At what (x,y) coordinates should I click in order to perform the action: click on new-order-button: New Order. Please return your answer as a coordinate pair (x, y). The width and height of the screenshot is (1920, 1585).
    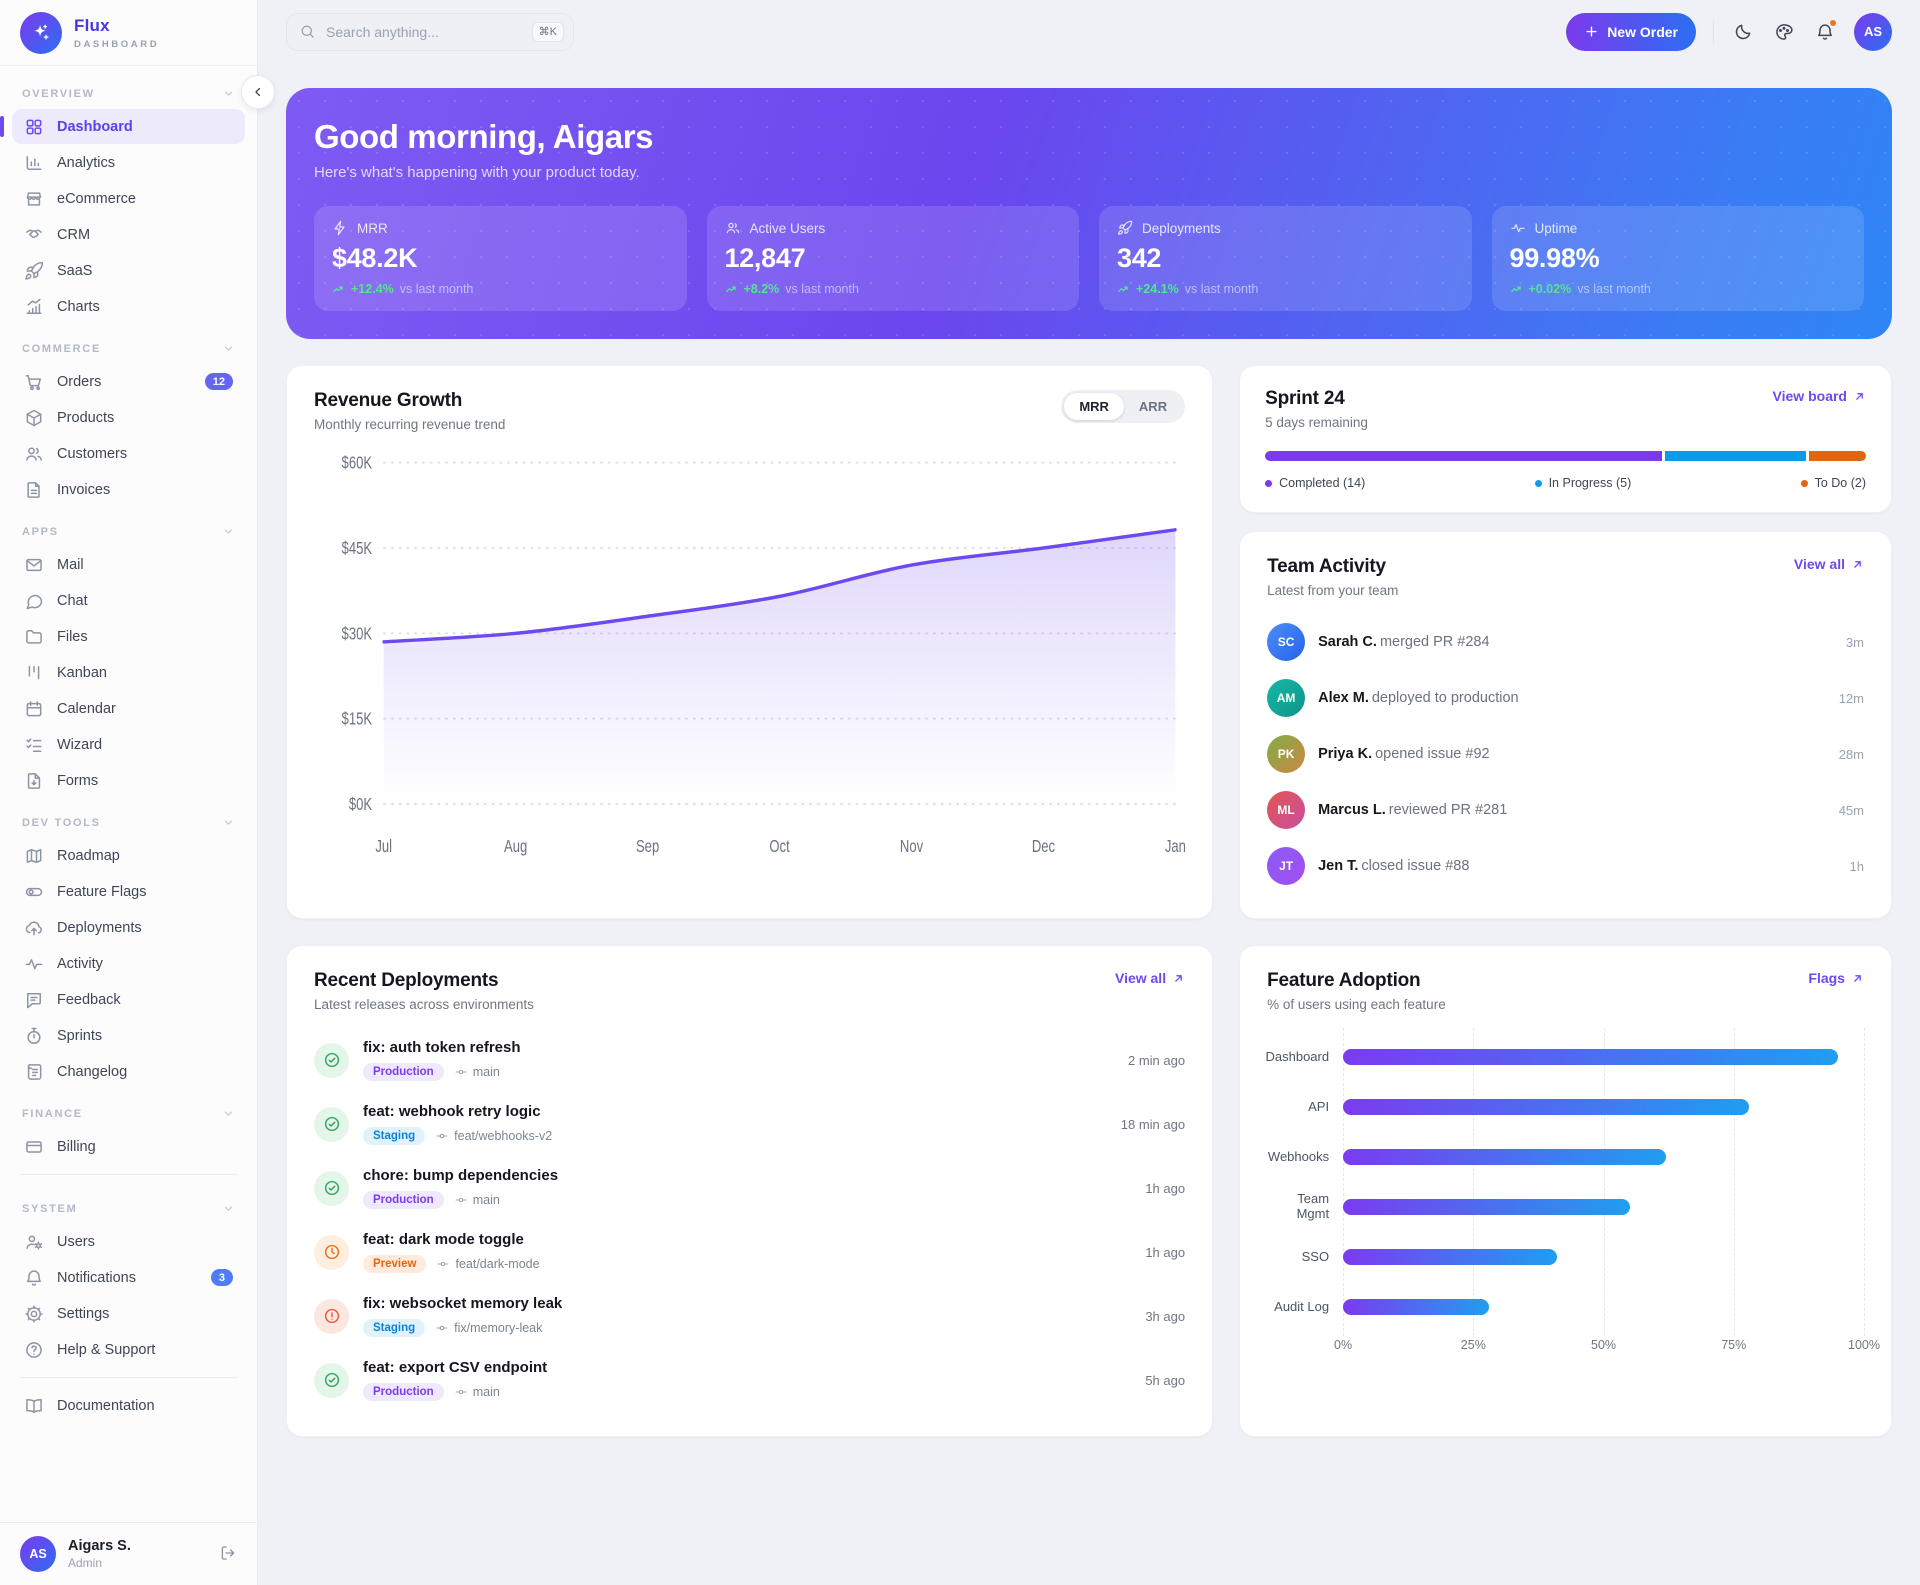
    Looking at the image, I should click on (1631, 31).